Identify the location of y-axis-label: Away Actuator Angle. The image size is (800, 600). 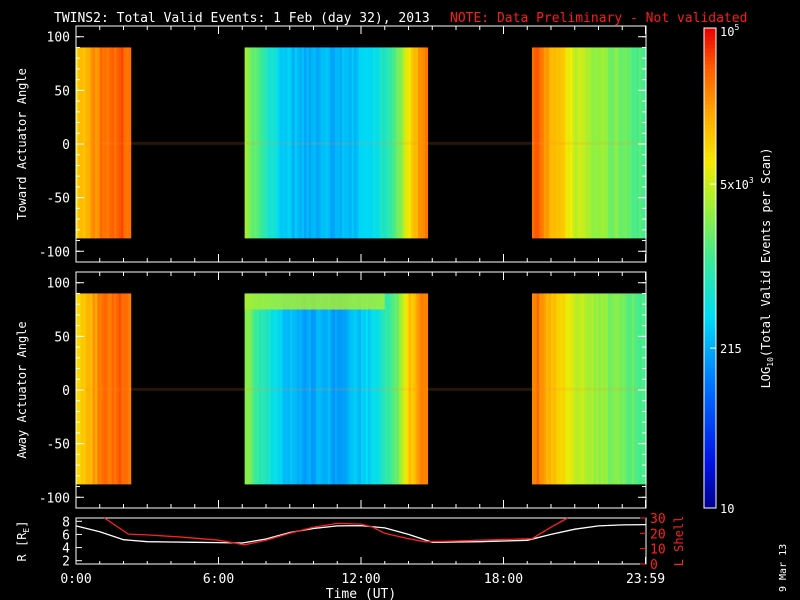
(22, 389).